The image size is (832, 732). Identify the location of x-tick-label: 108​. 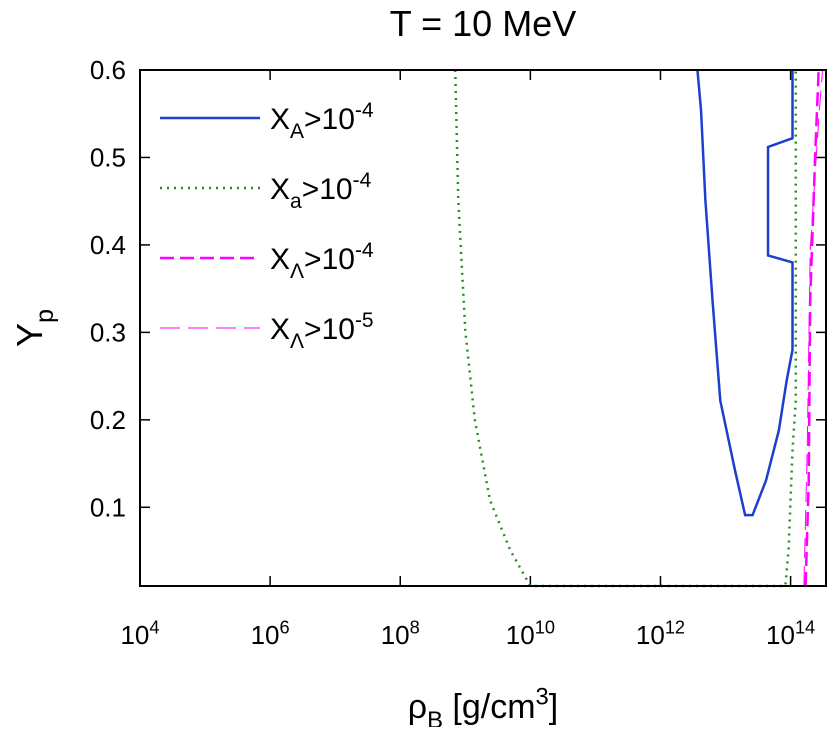
(400, 634).